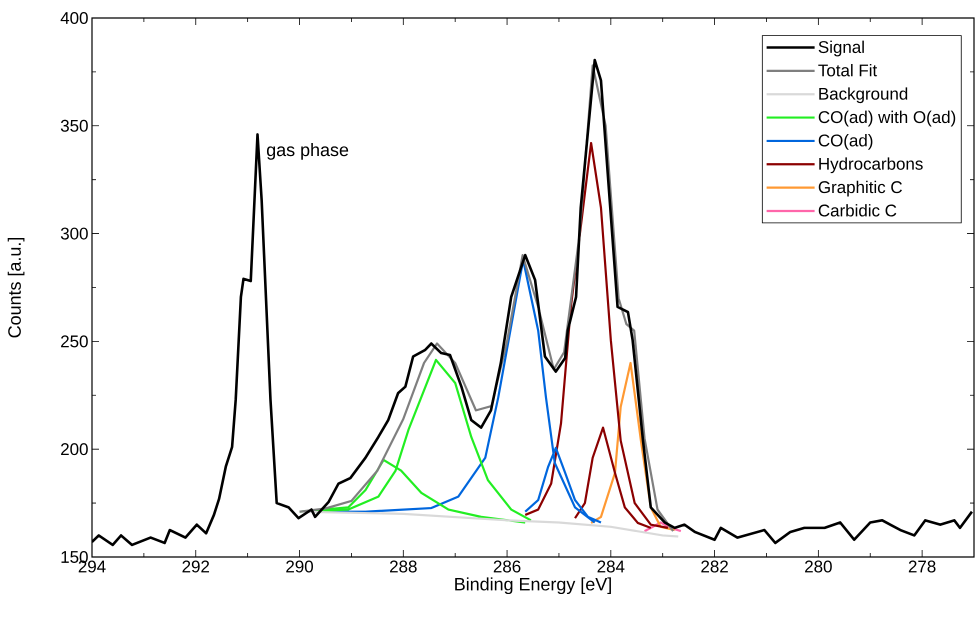 The height and width of the screenshot is (625, 976). What do you see at coordinates (74, 449) in the screenshot?
I see `y-tick-label: 200` at bounding box center [74, 449].